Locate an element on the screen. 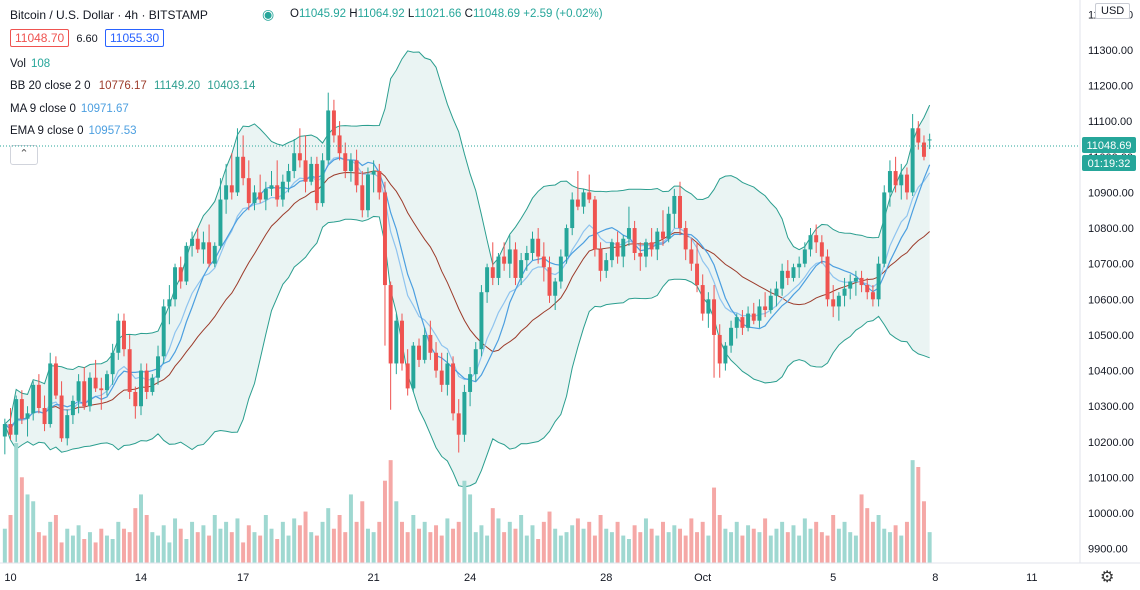 The image size is (1140, 590). indicator-ma: MA 9 close 0 10971.67 is located at coordinates (69, 109).